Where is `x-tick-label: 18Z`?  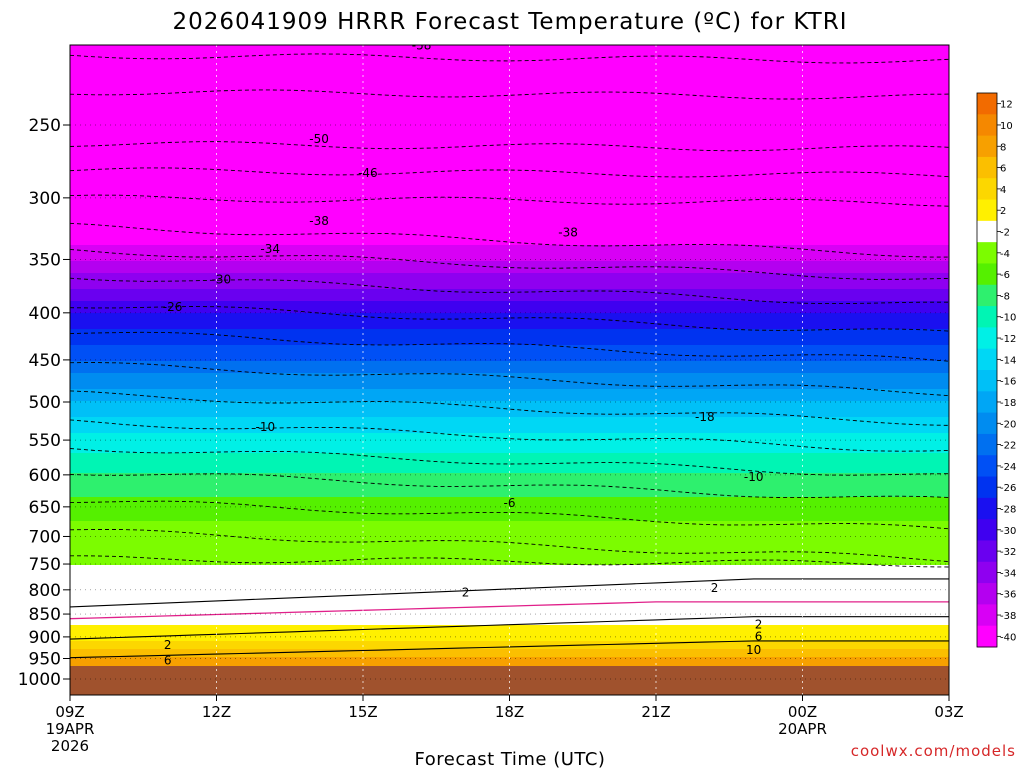
x-tick-label: 18Z is located at coordinates (509, 712).